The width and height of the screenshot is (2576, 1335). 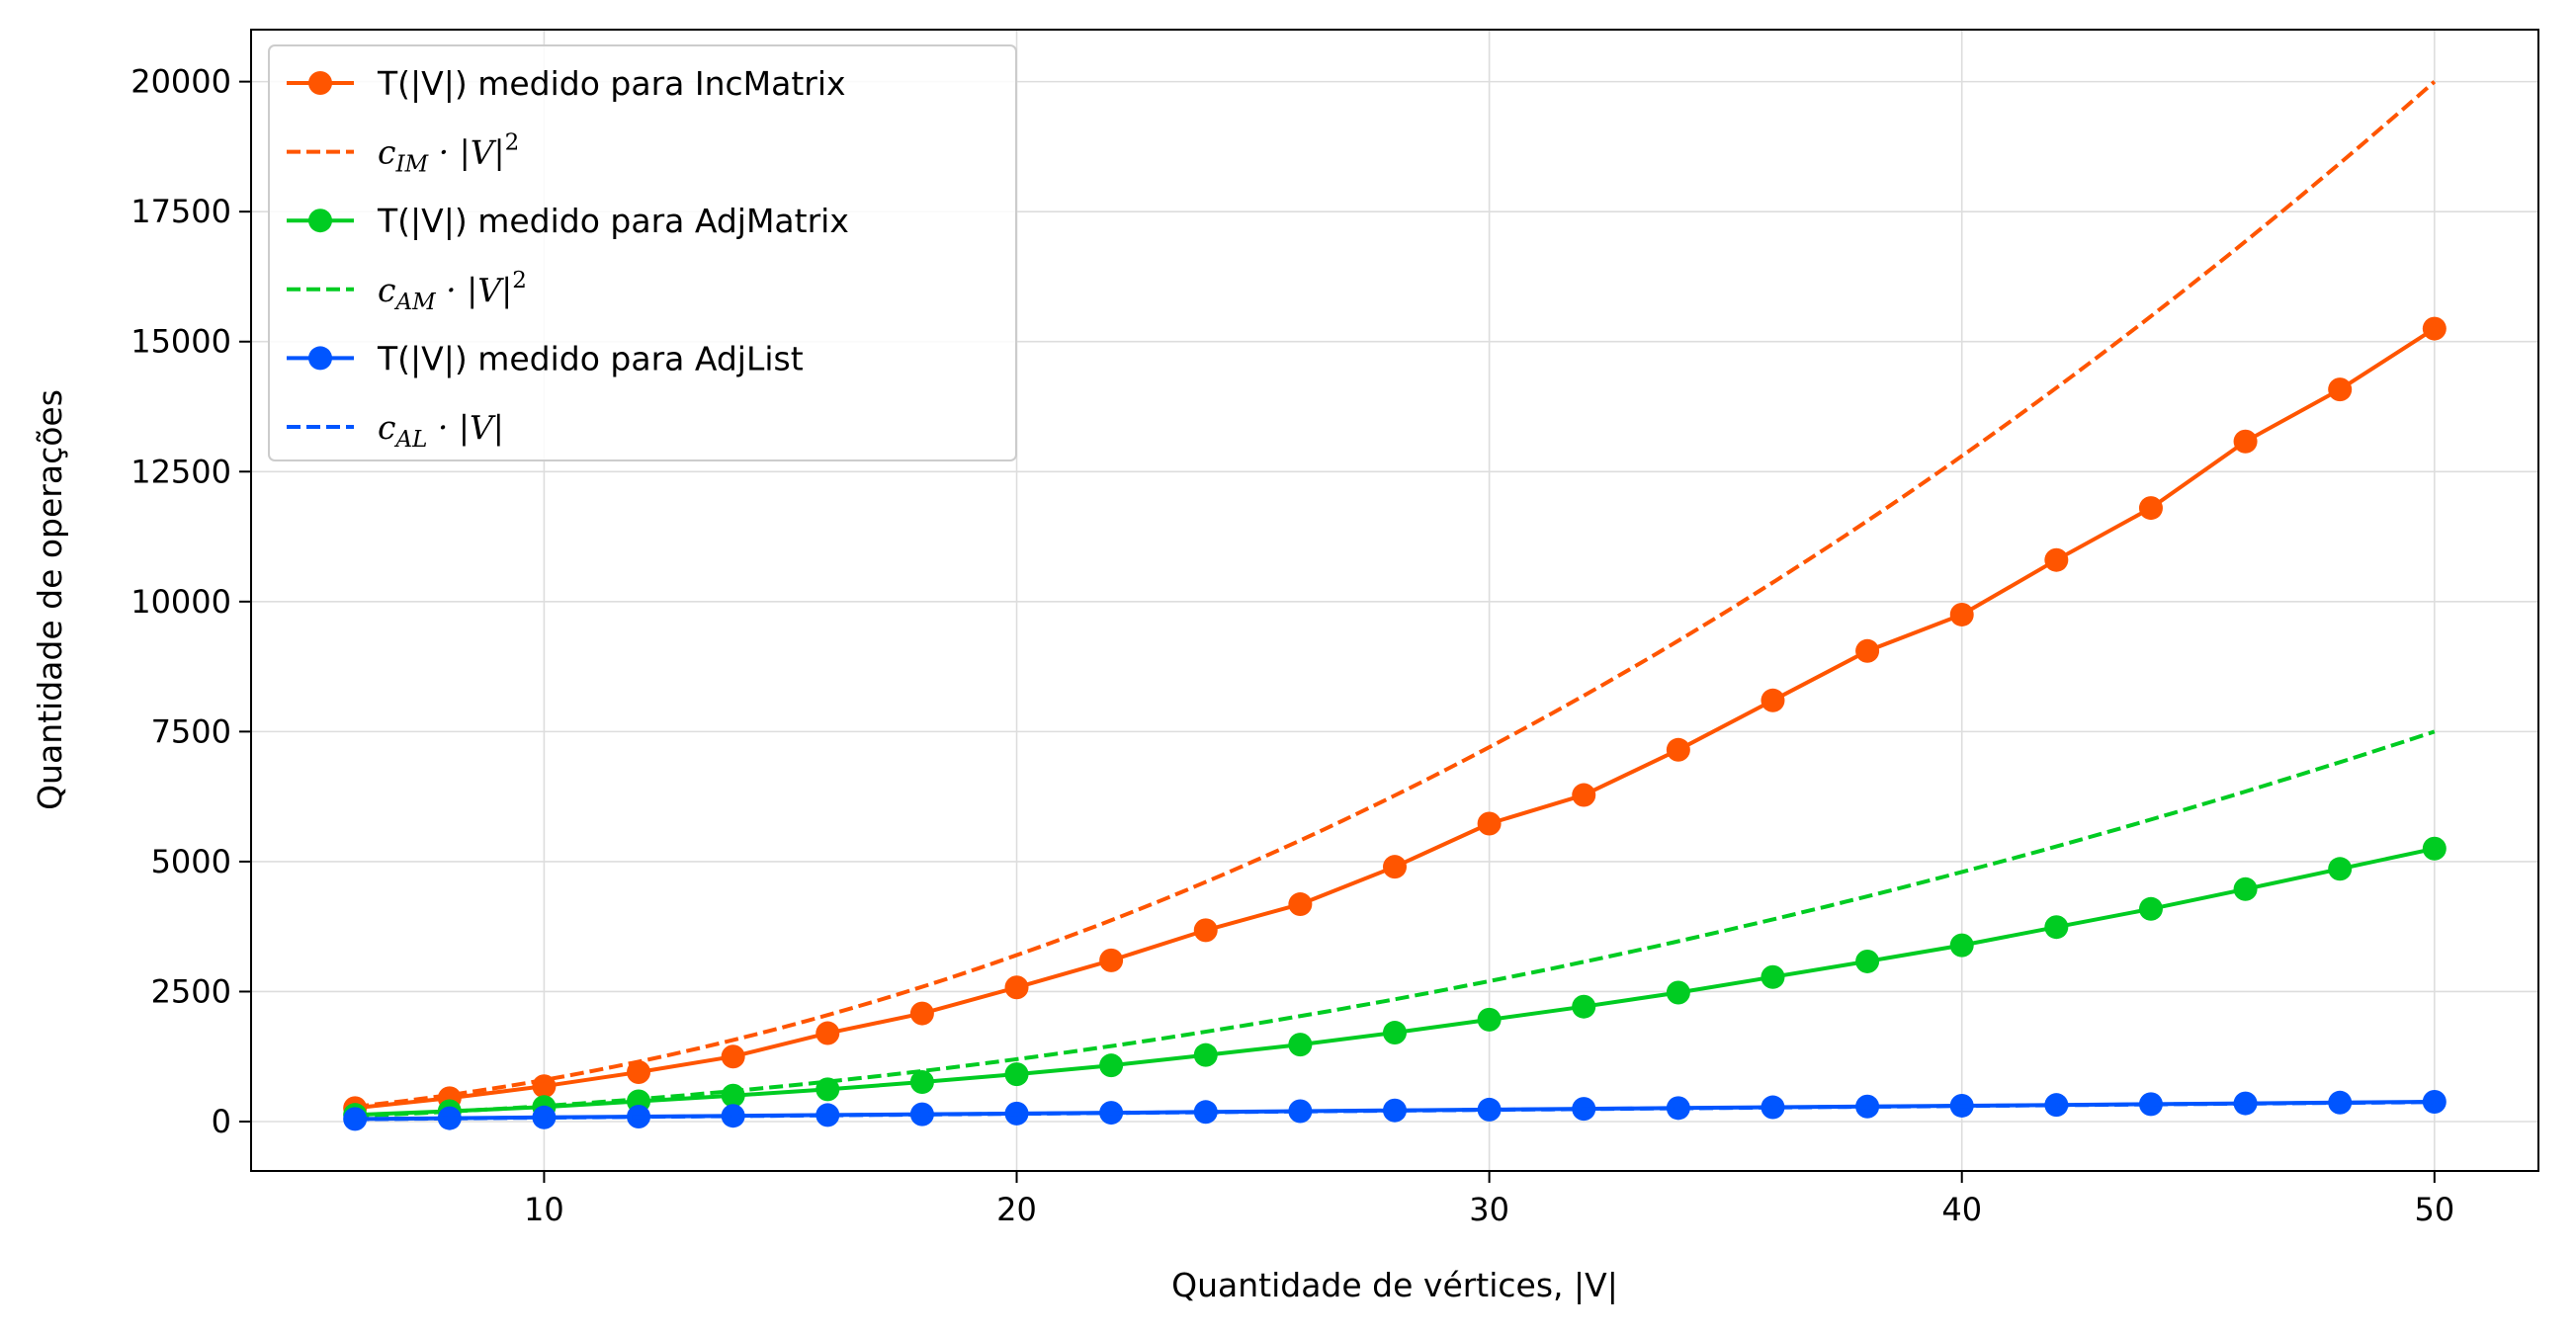 I want to click on legend-item: T(|V|) medido para AdjList, so click(x=545, y=358).